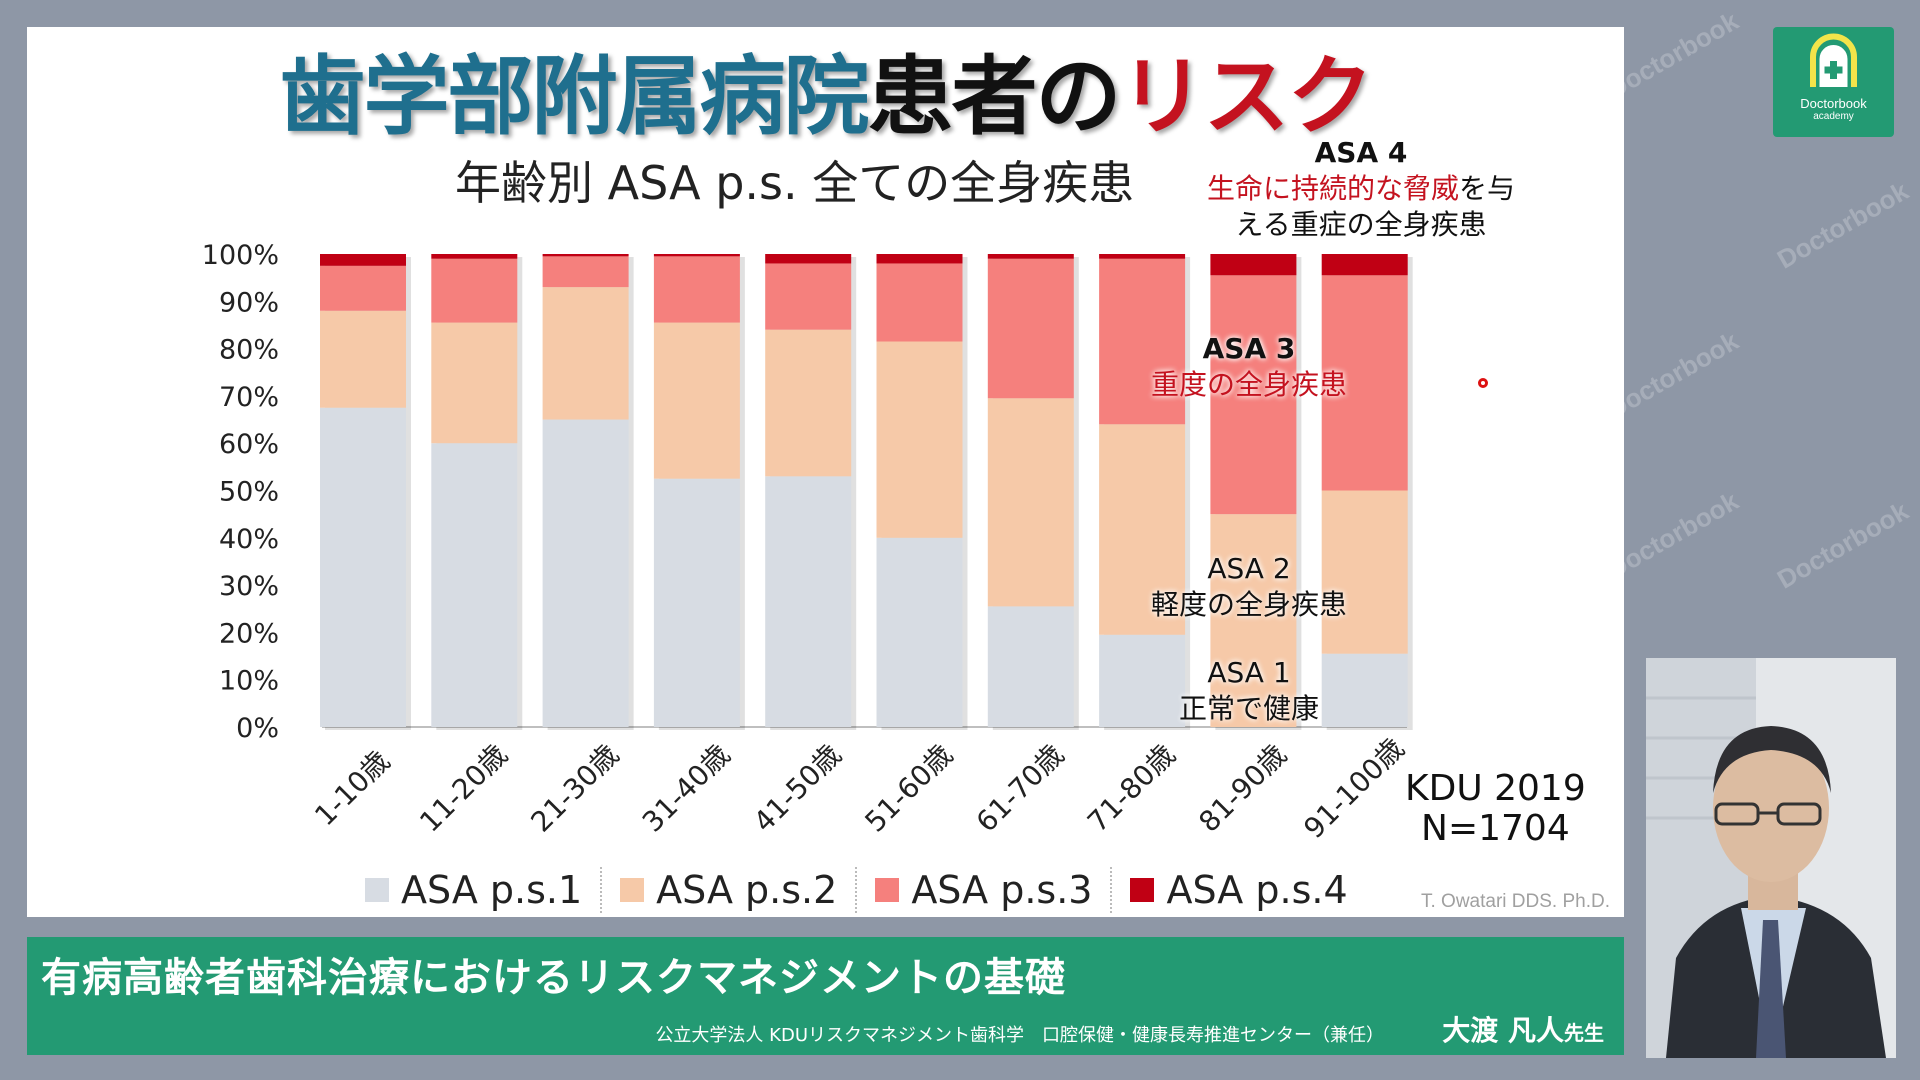  I want to click on slide-title: 歯学部附属病院患者のリスク, so click(825, 97).